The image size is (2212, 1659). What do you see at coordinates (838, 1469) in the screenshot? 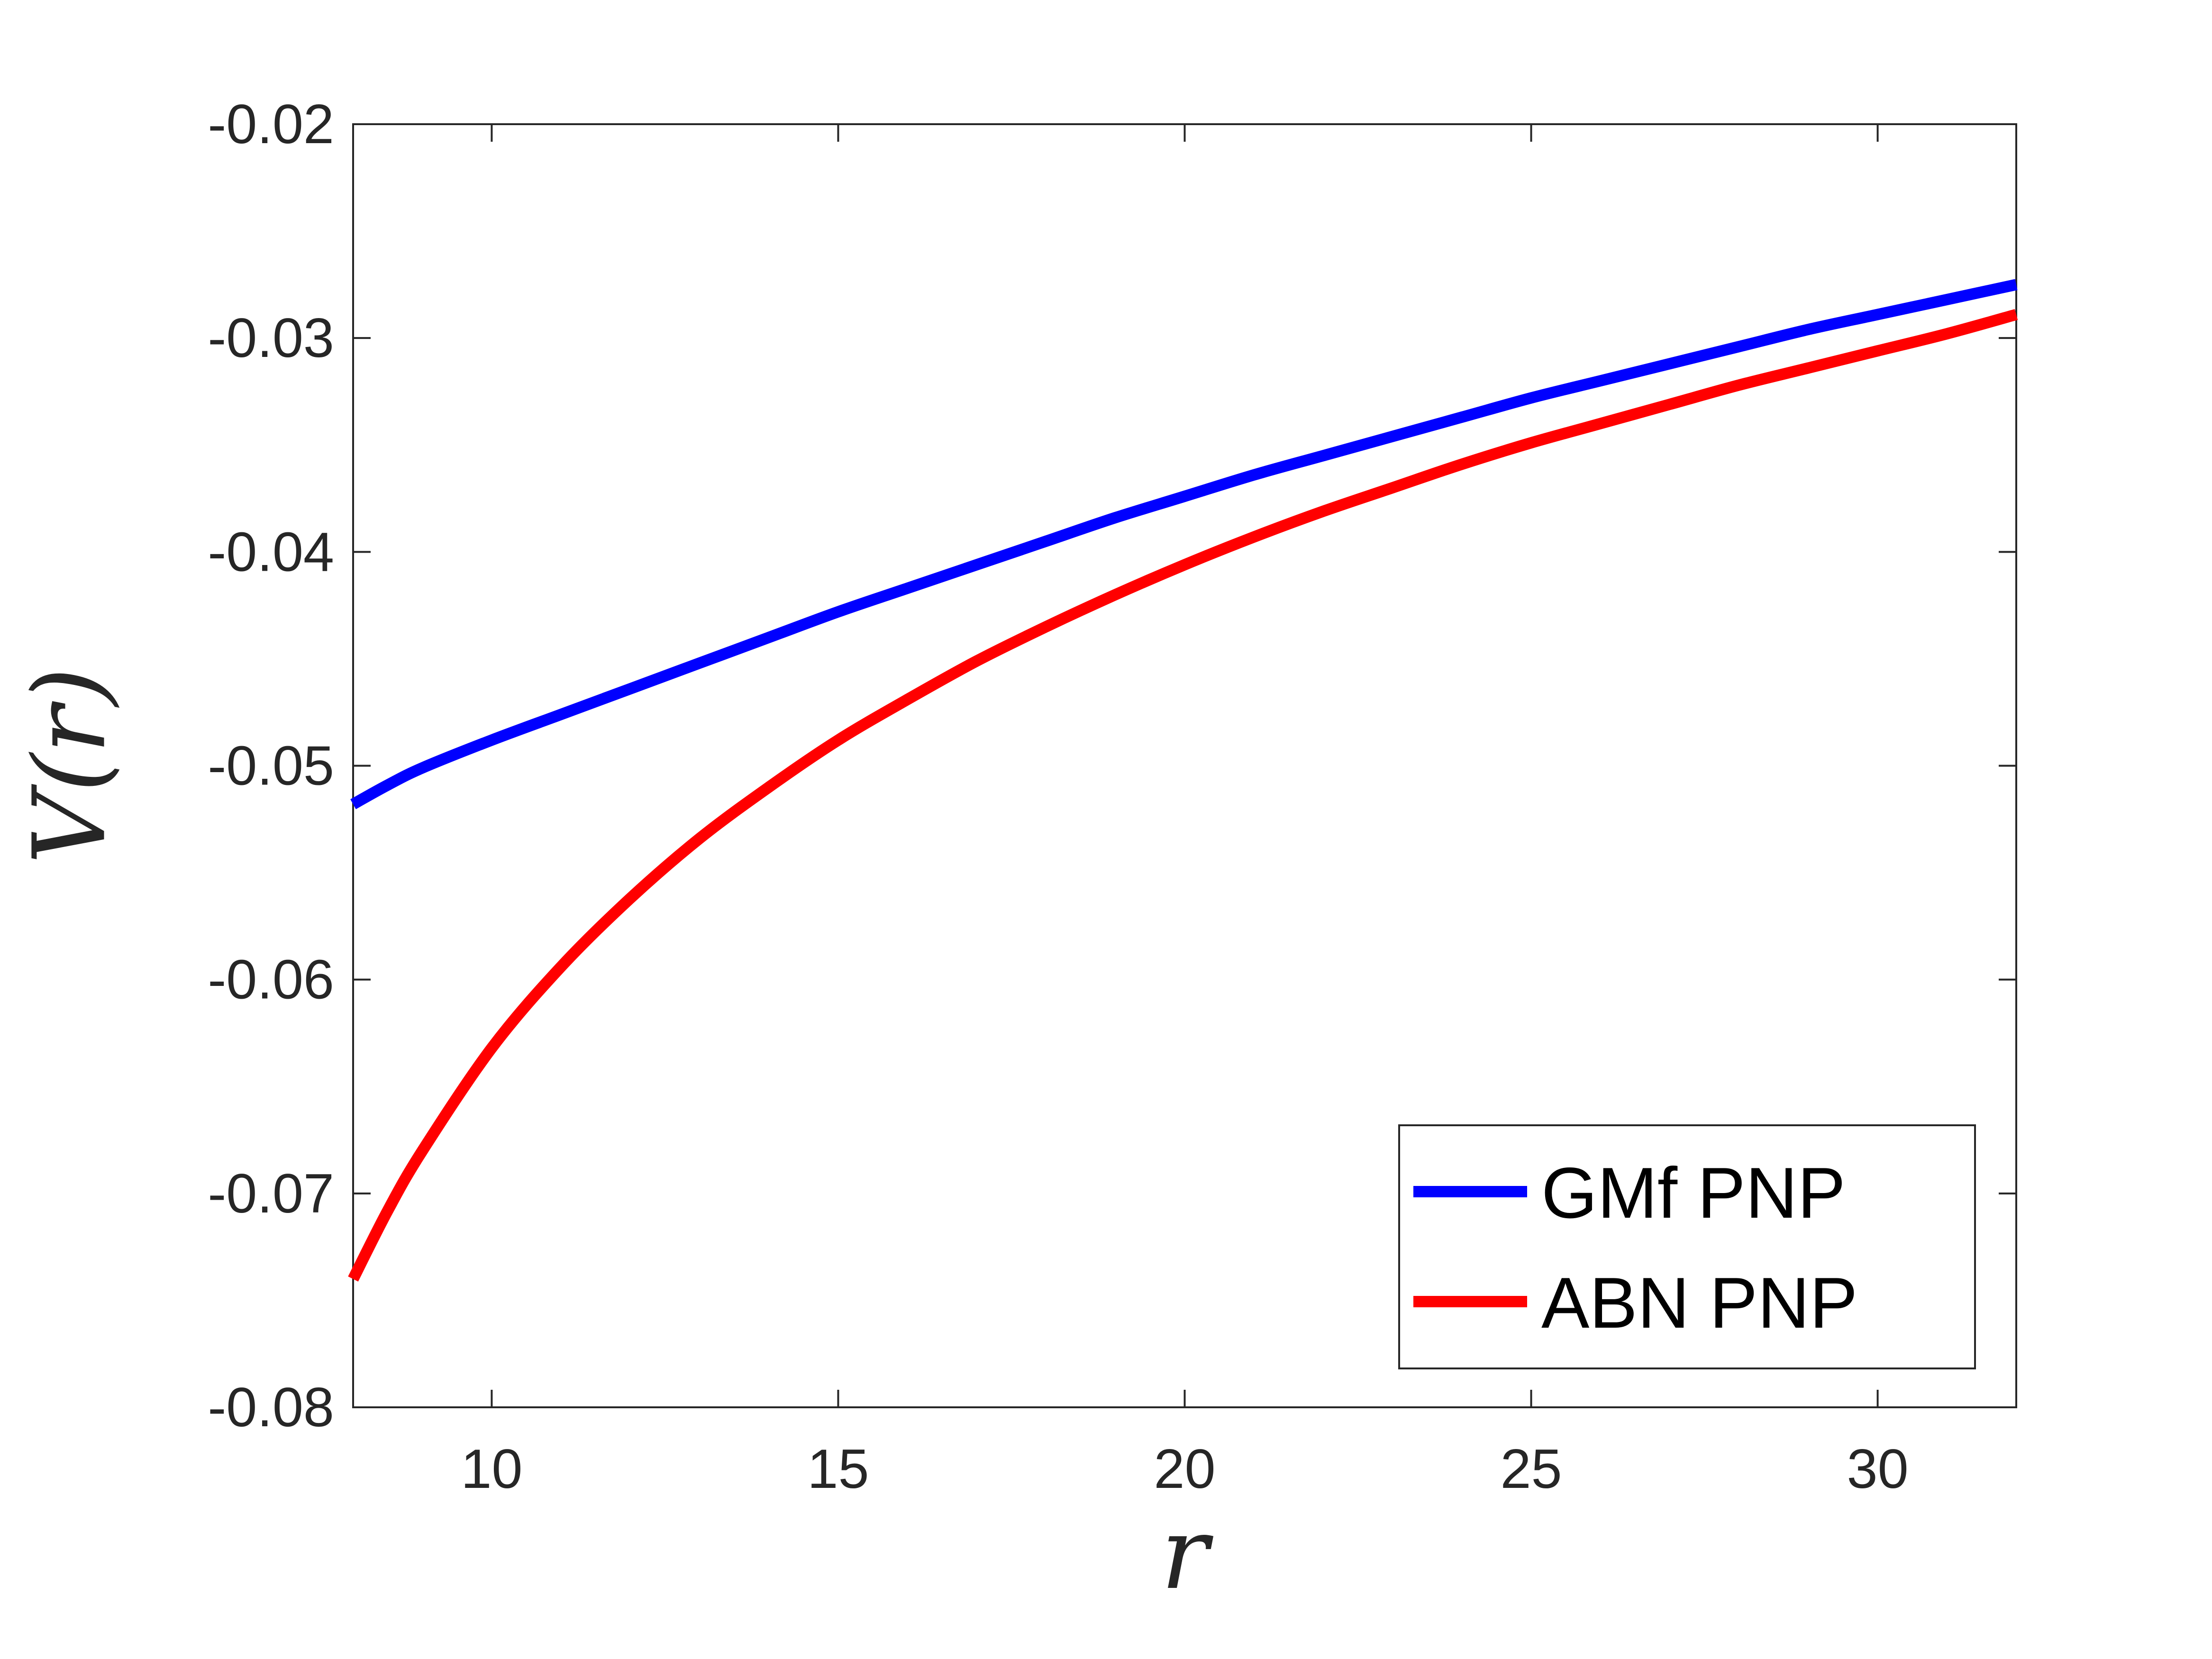
I see `x-tick-label: 15` at bounding box center [838, 1469].